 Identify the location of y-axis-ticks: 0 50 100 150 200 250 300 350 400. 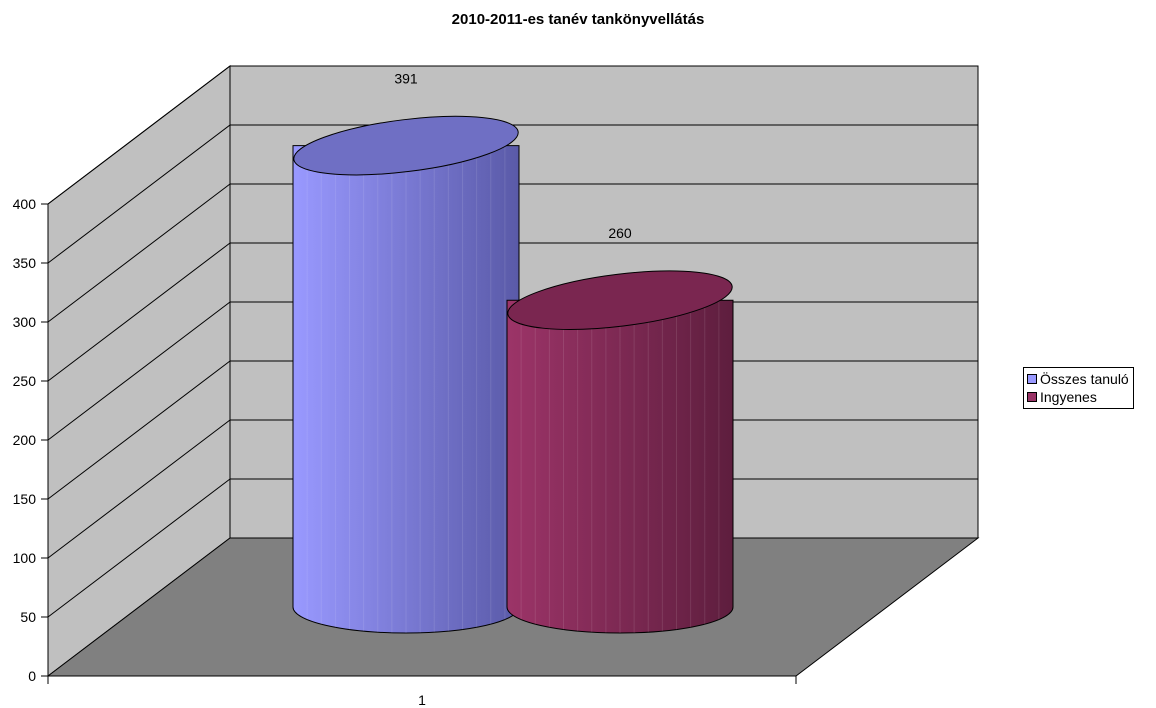
(30, 440).